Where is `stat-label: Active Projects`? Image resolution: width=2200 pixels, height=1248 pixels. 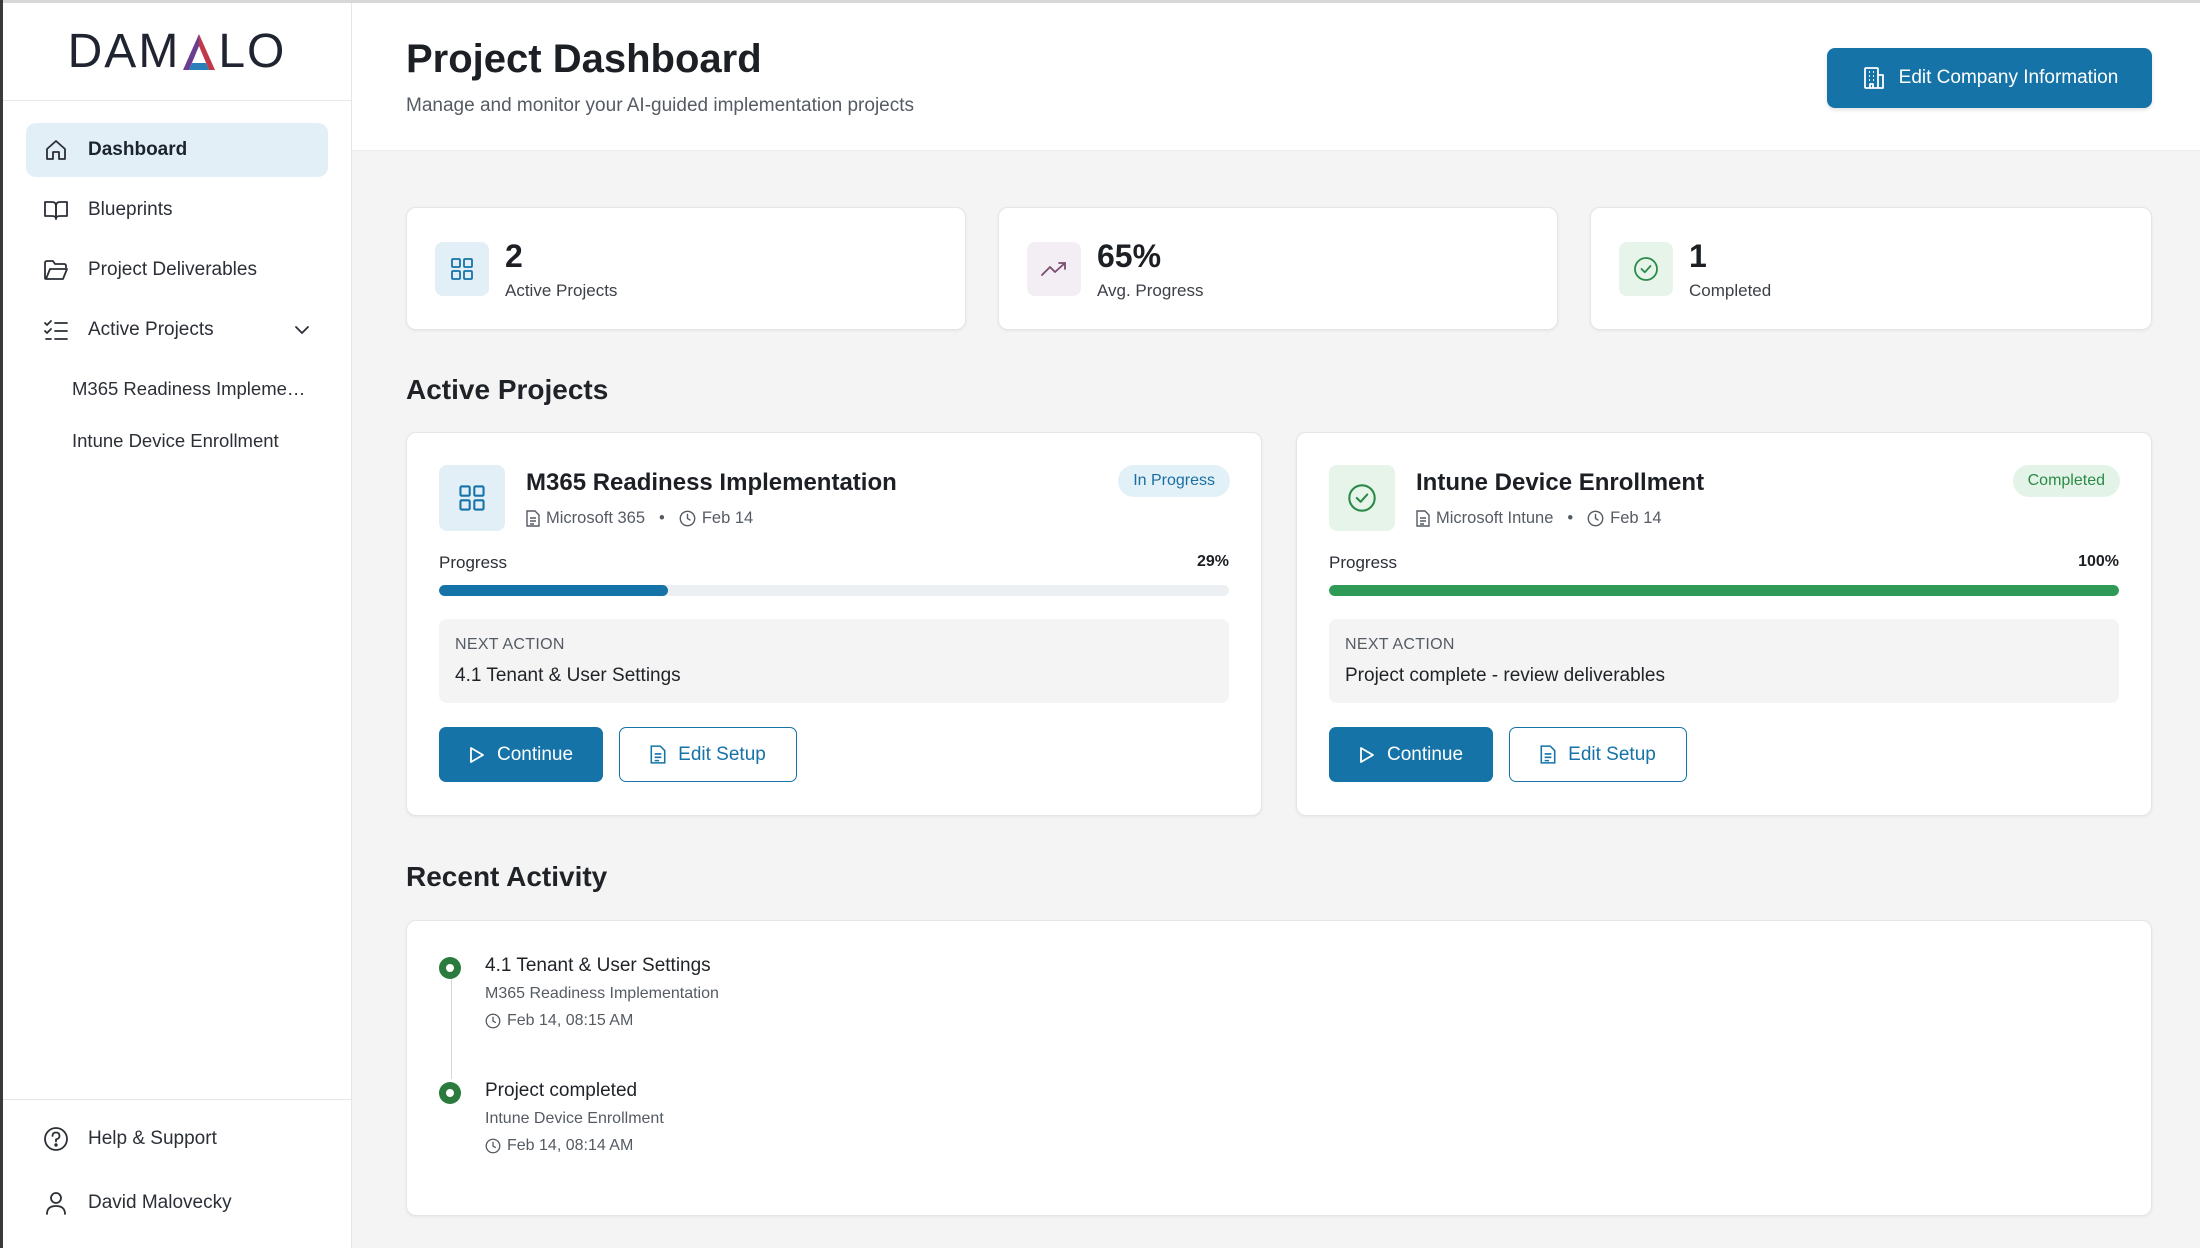
stat-label: Active Projects is located at coordinates (561, 290).